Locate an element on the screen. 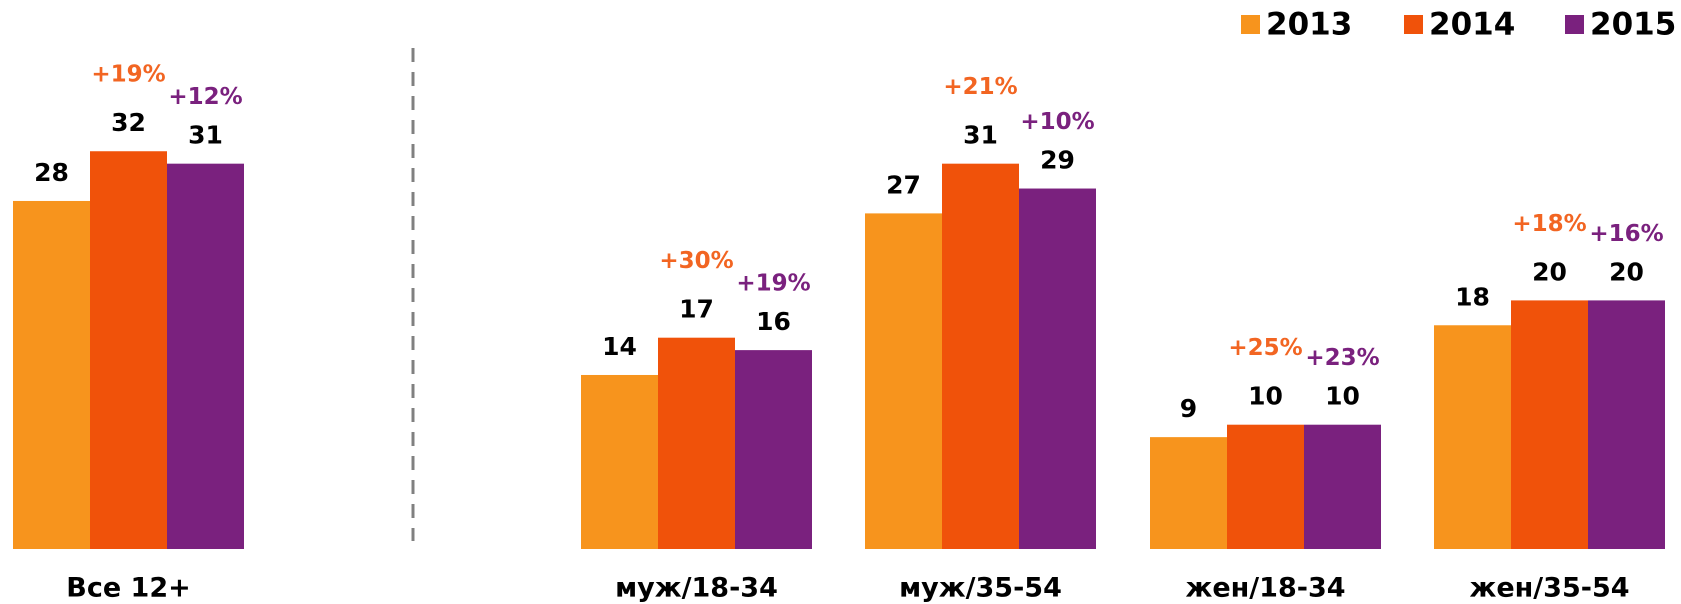 The height and width of the screenshot is (604, 1681). x-tick-label: муж/35-54 is located at coordinates (980, 588).